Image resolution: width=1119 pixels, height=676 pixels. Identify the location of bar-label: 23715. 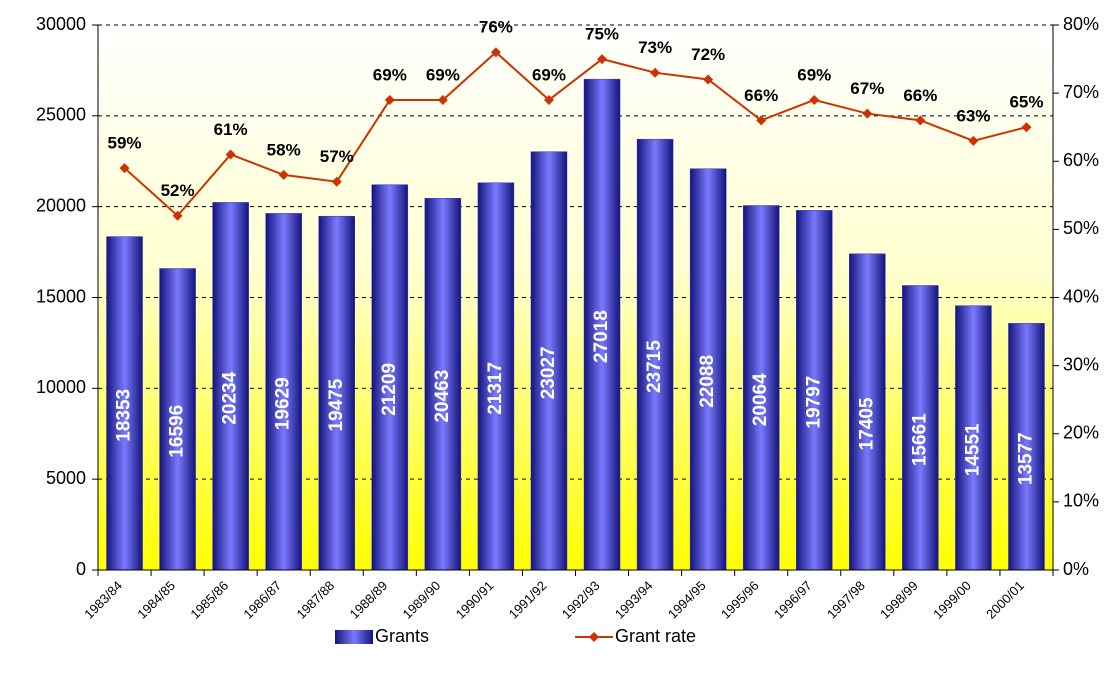
(654, 366).